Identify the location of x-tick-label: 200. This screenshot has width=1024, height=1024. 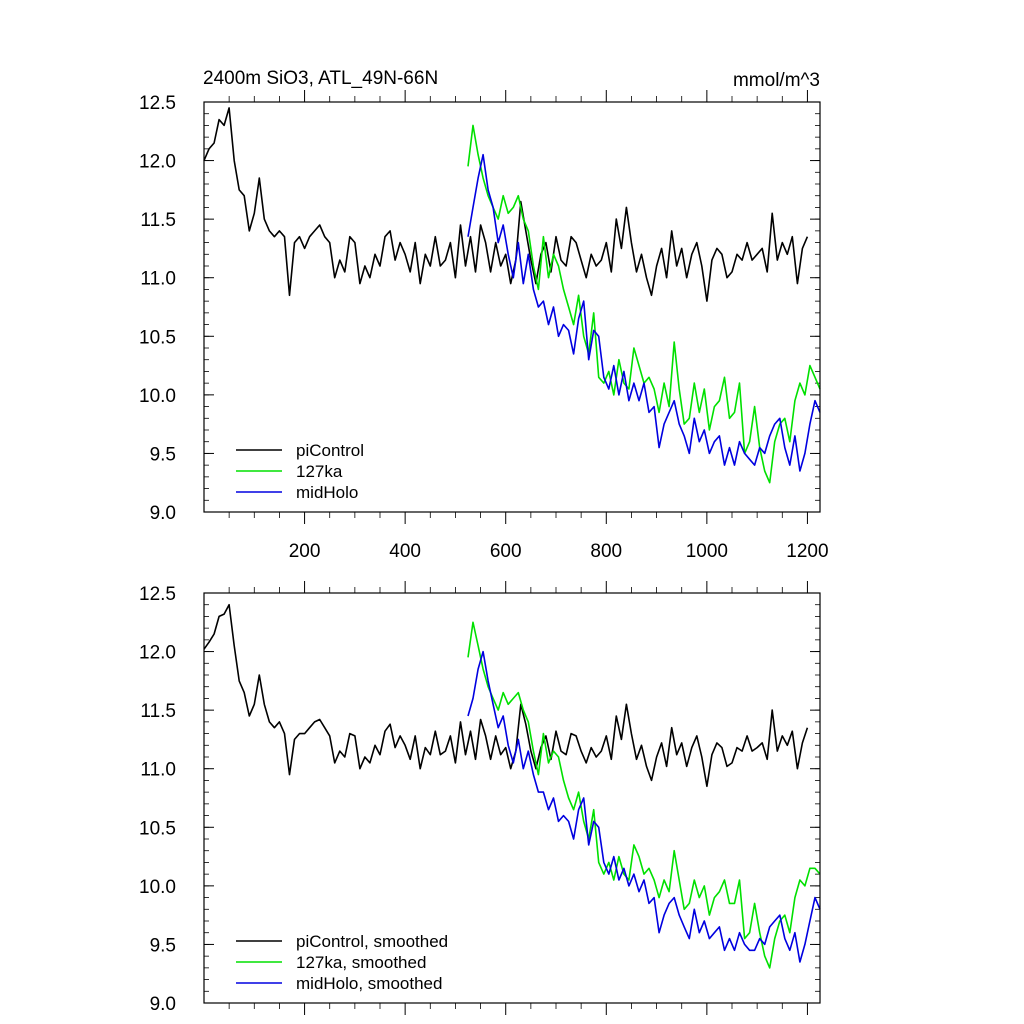
(305, 551).